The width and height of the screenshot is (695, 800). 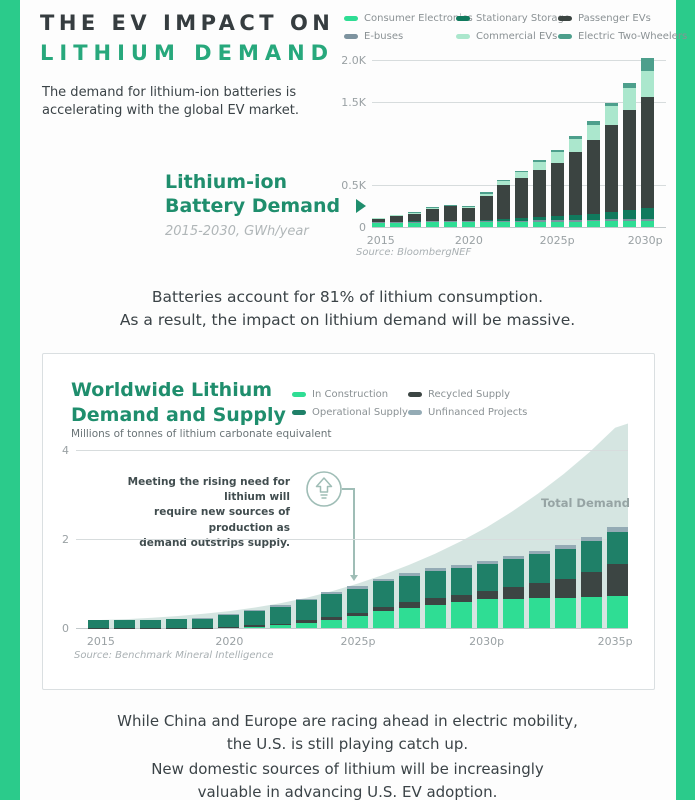 I want to click on legend-item: Recycled Supply, so click(x=467, y=394).